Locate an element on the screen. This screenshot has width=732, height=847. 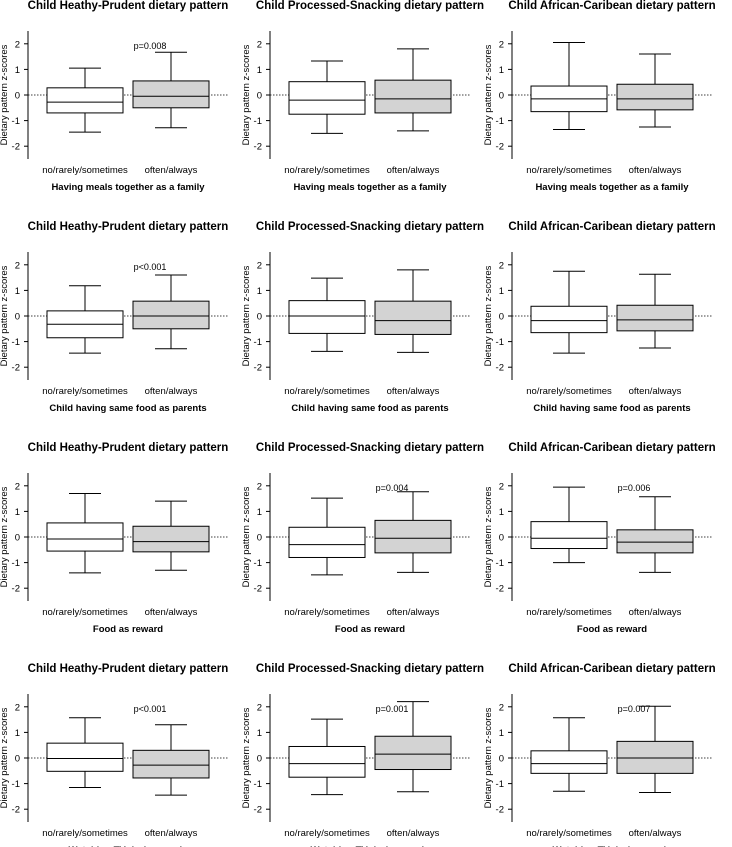
p-value: p=0.007 is located at coordinates (634, 709).